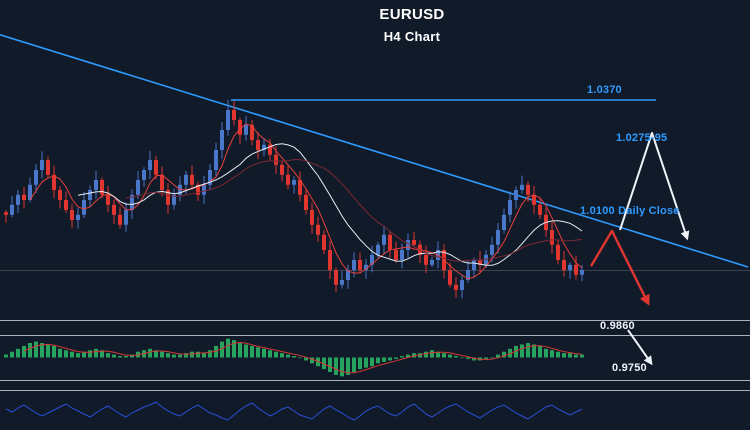 The width and height of the screenshot is (750, 430). What do you see at coordinates (629, 368) in the screenshot?
I see `price-label-support-2: 0.9750` at bounding box center [629, 368].